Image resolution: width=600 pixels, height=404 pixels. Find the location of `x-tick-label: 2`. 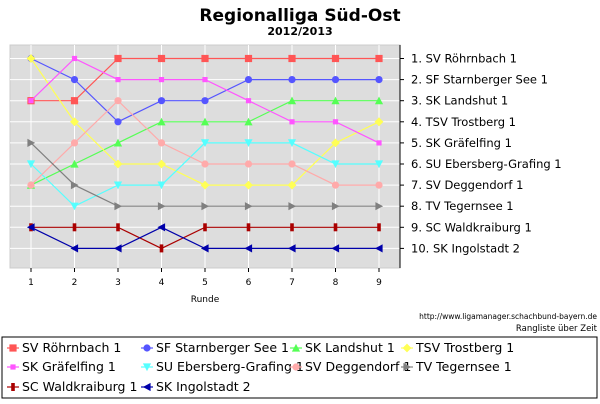

x-tick-label: 2 is located at coordinates (75, 283).